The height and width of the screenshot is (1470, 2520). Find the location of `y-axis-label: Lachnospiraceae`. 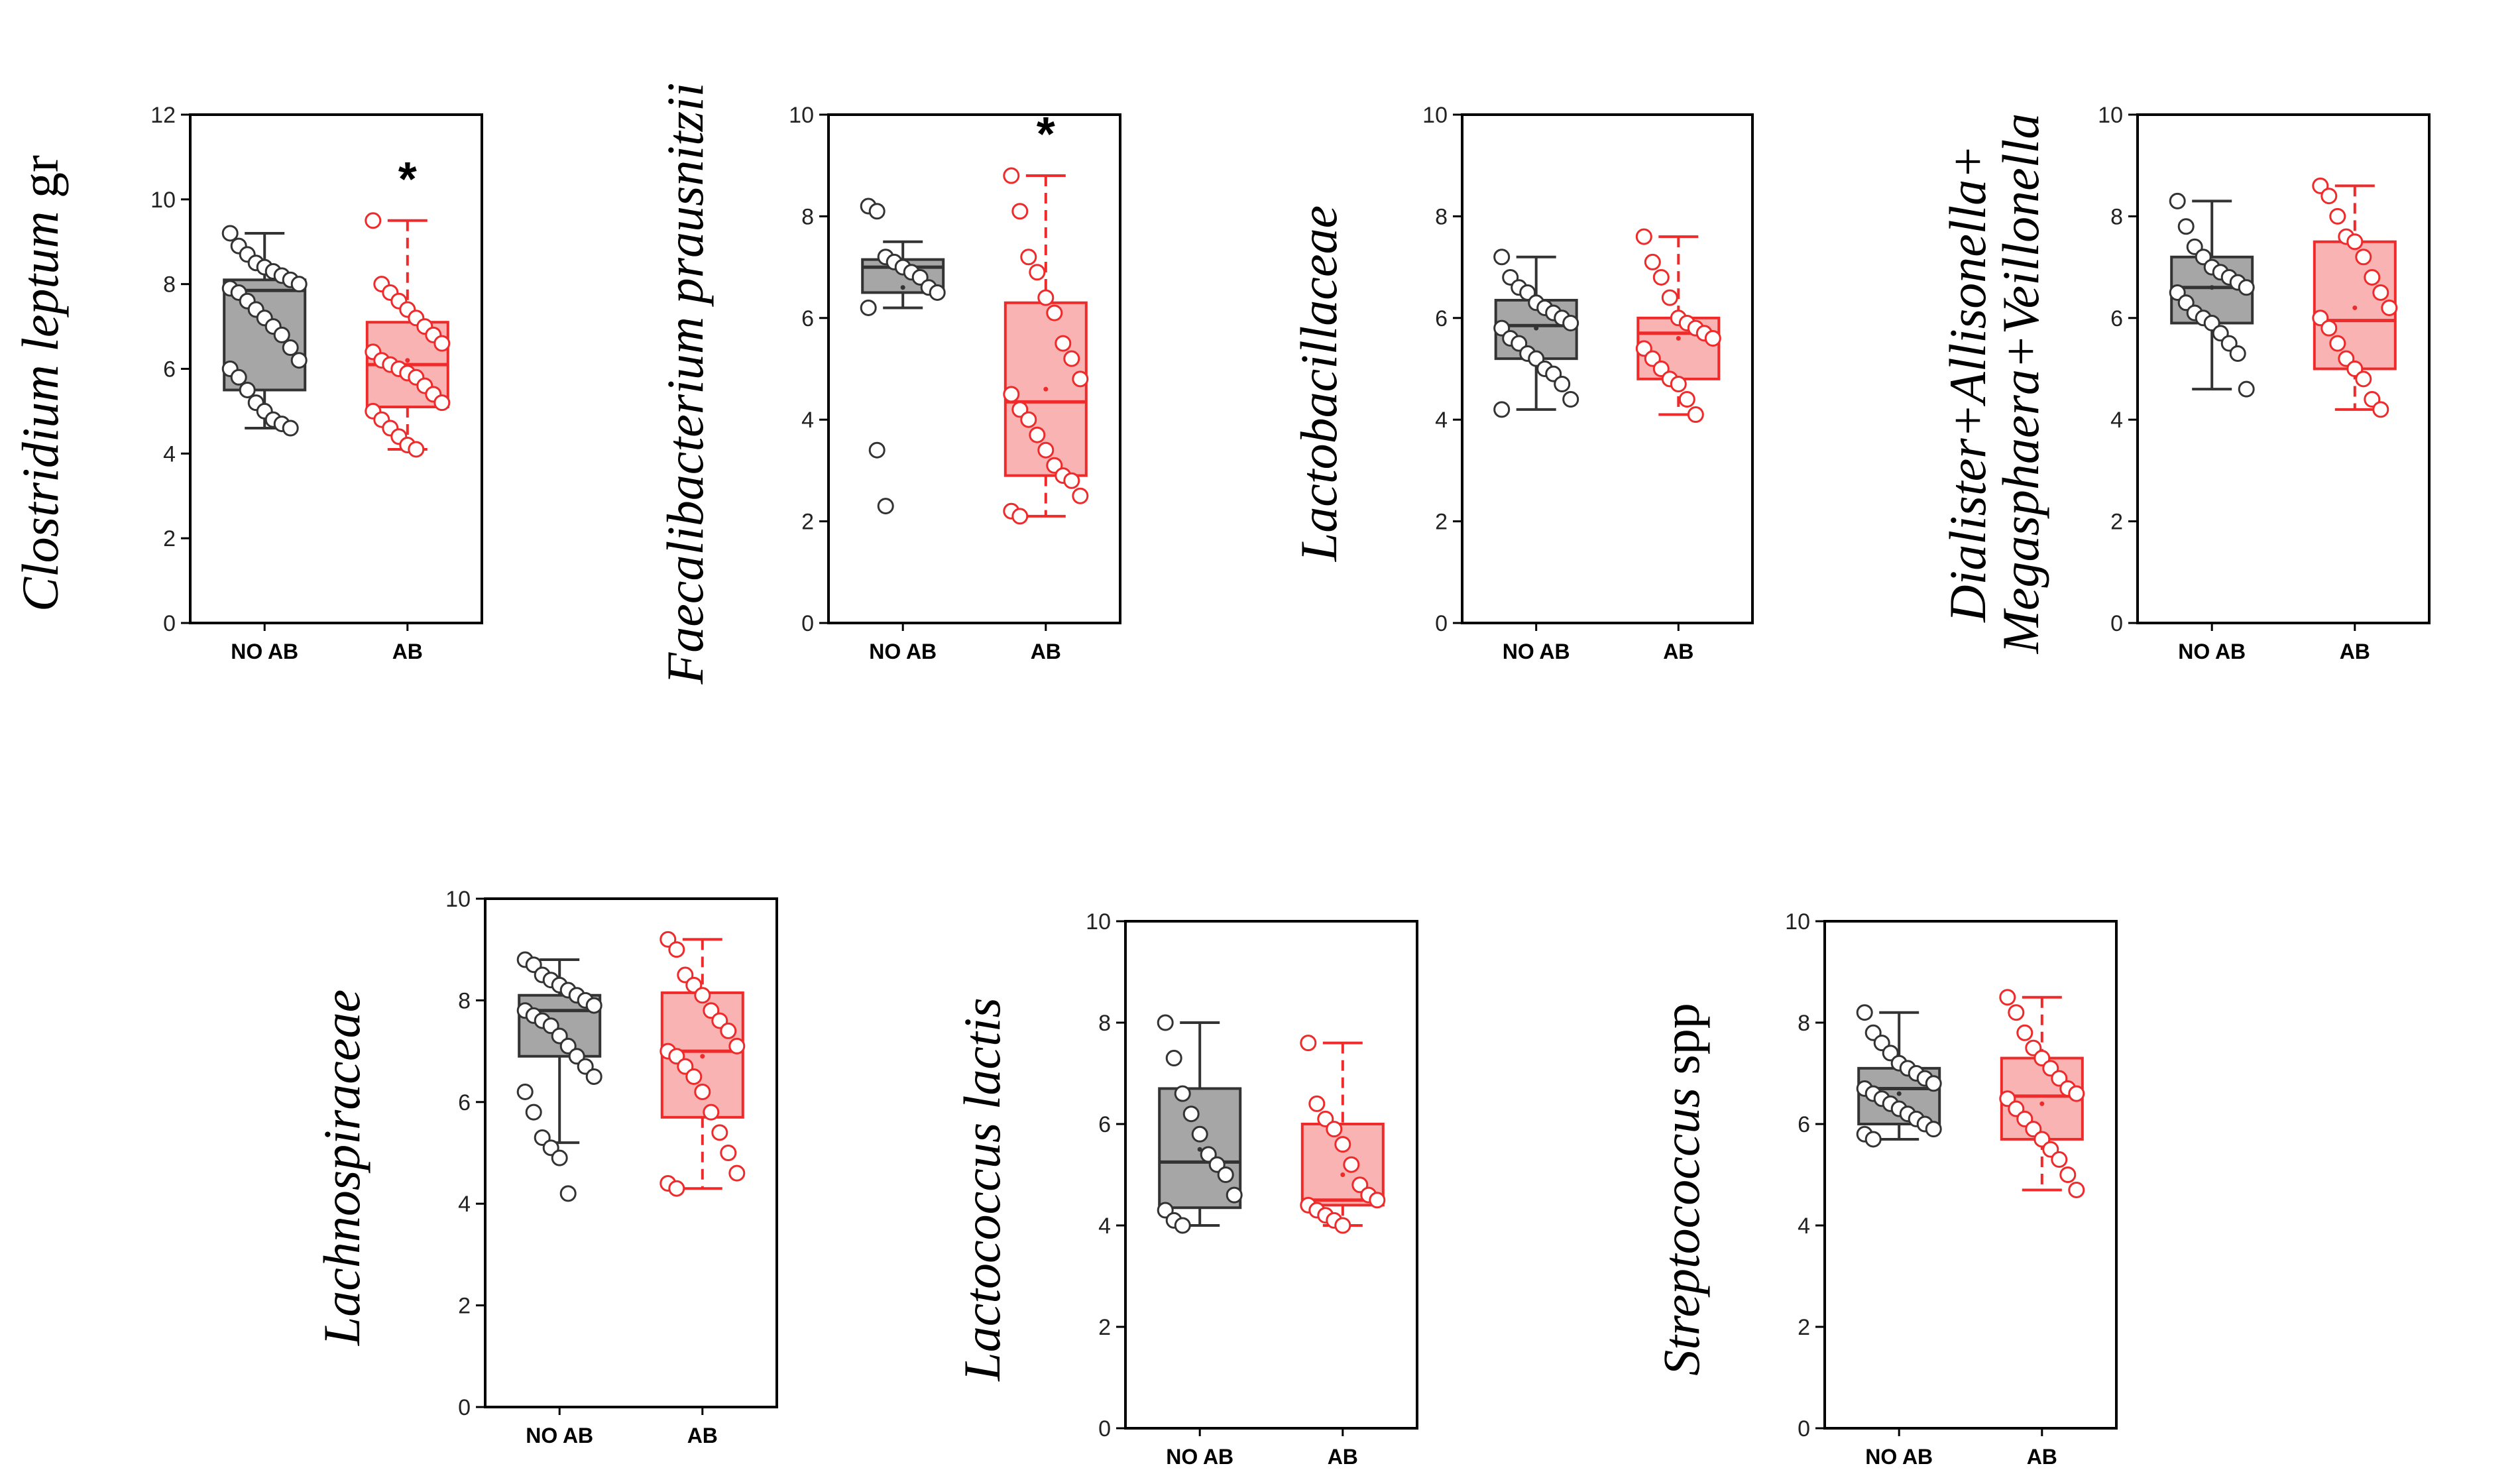

y-axis-label: Lachnospiraceae is located at coordinates (342, 1167).